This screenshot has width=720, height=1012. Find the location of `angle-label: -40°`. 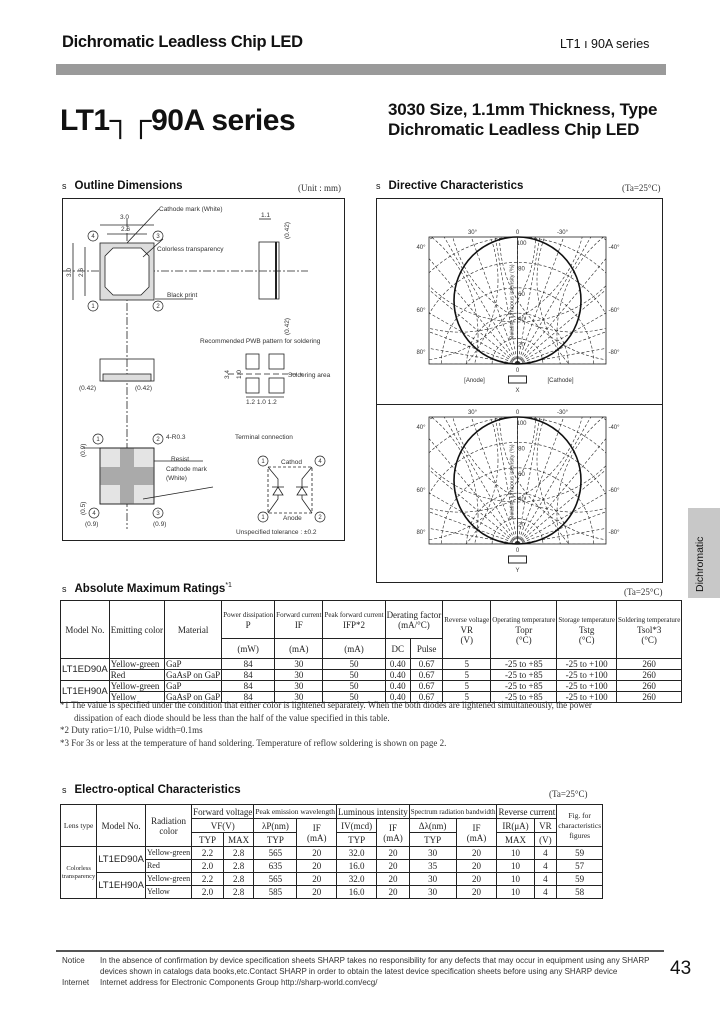

angle-label: -40° is located at coordinates (614, 248).